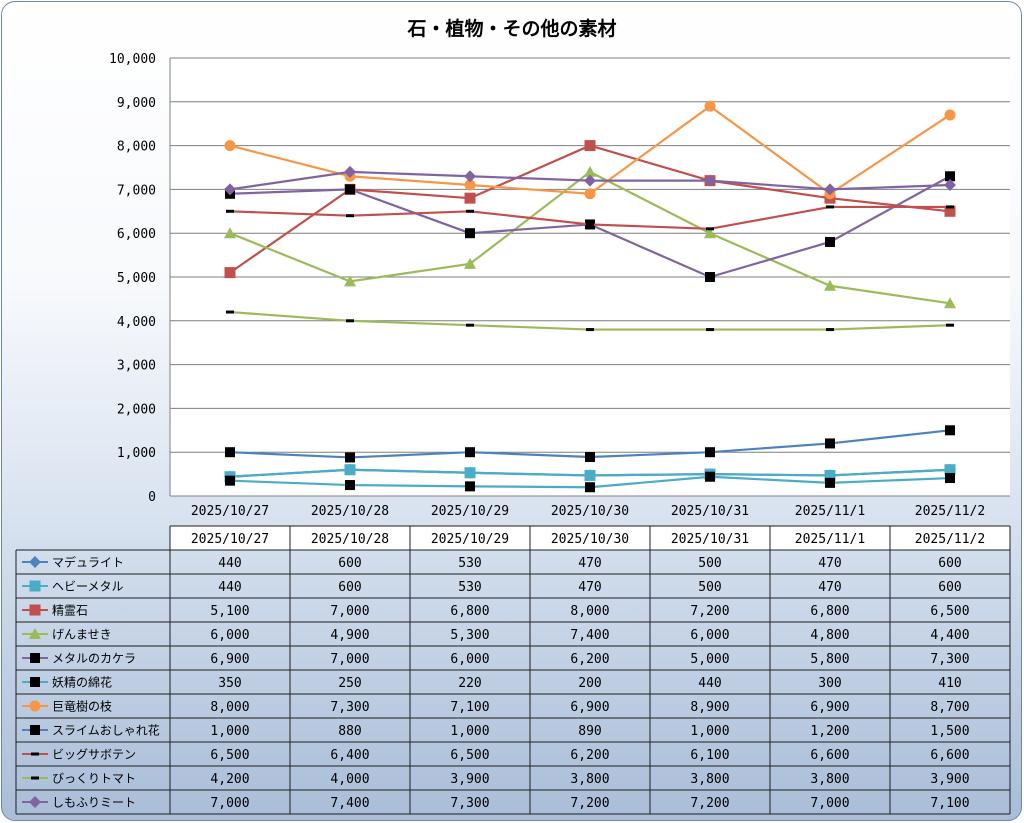 Image resolution: width=1024 pixels, height=823 pixels. Describe the element at coordinates (94, 803) in the screenshot. I see `series-name: しもふりミート` at that location.